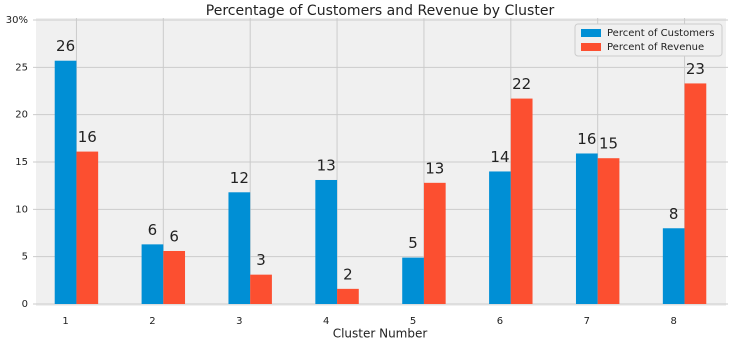 This screenshot has height=347, width=733. Describe the element at coordinates (499, 157) in the screenshot. I see `value-label: 14` at that location.